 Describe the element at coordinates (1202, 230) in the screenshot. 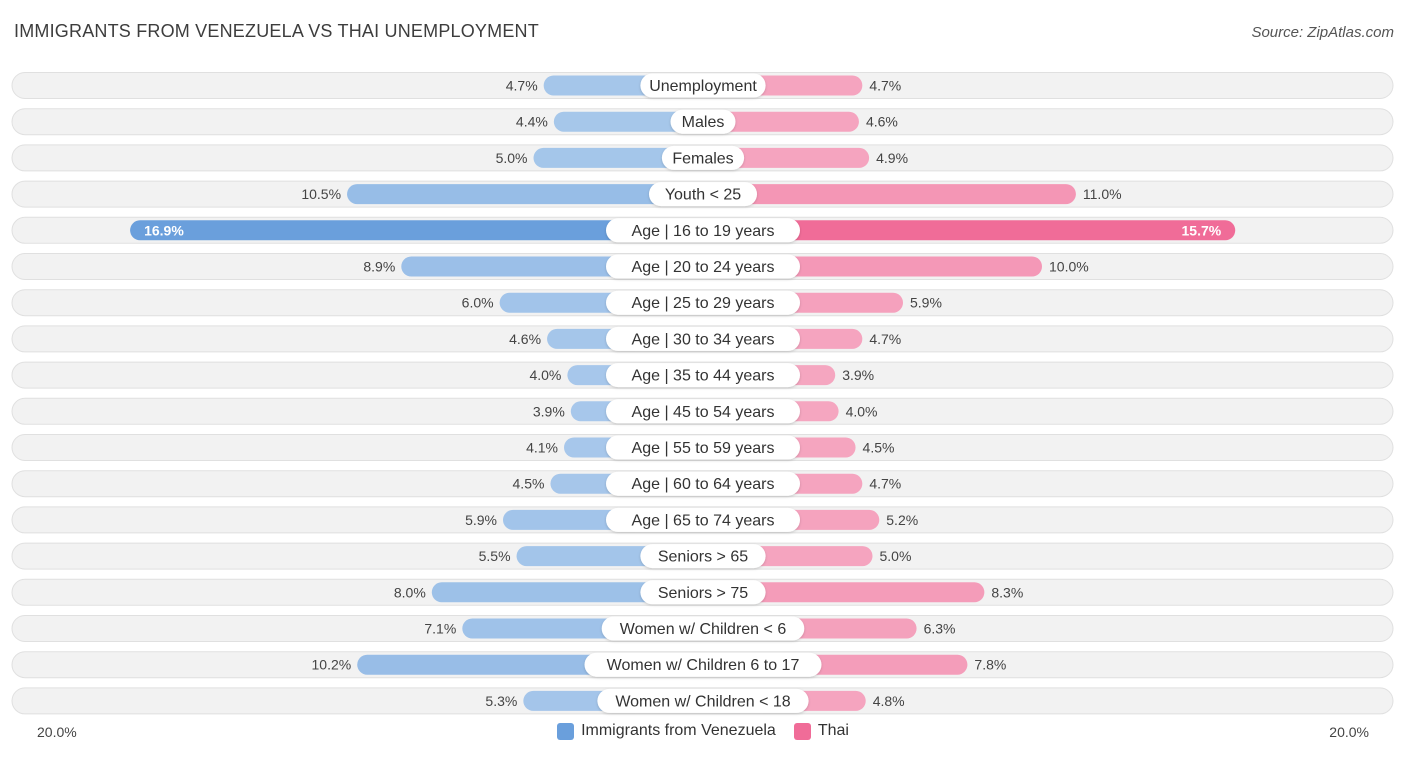

I see `value-label-thai: 15.7%` at that location.